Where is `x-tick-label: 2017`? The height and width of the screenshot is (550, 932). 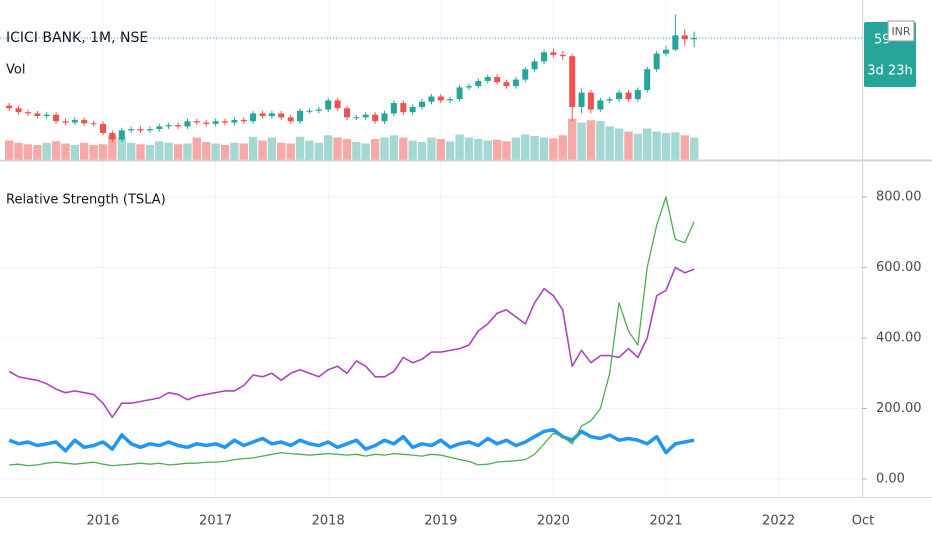
x-tick-label: 2017 is located at coordinates (215, 521).